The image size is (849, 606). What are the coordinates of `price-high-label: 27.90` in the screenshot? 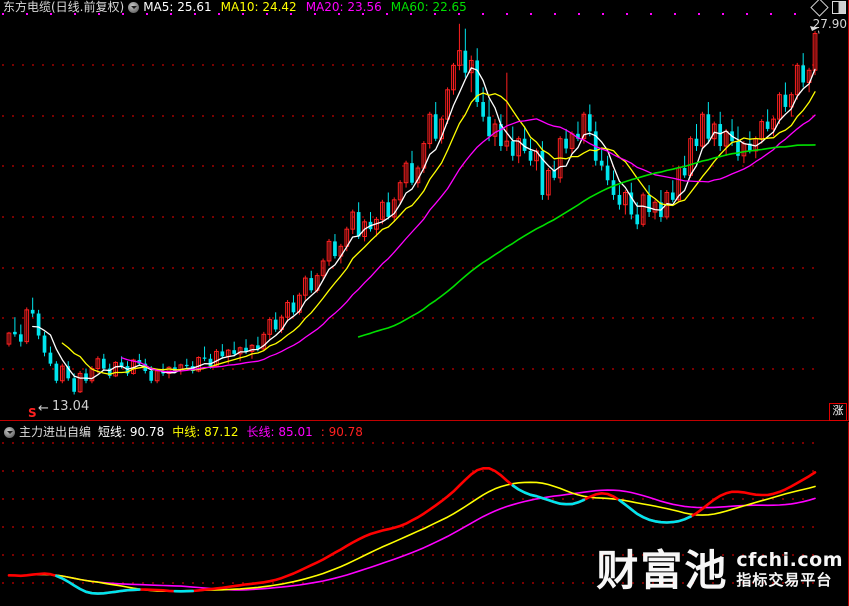 It's located at (829, 24).